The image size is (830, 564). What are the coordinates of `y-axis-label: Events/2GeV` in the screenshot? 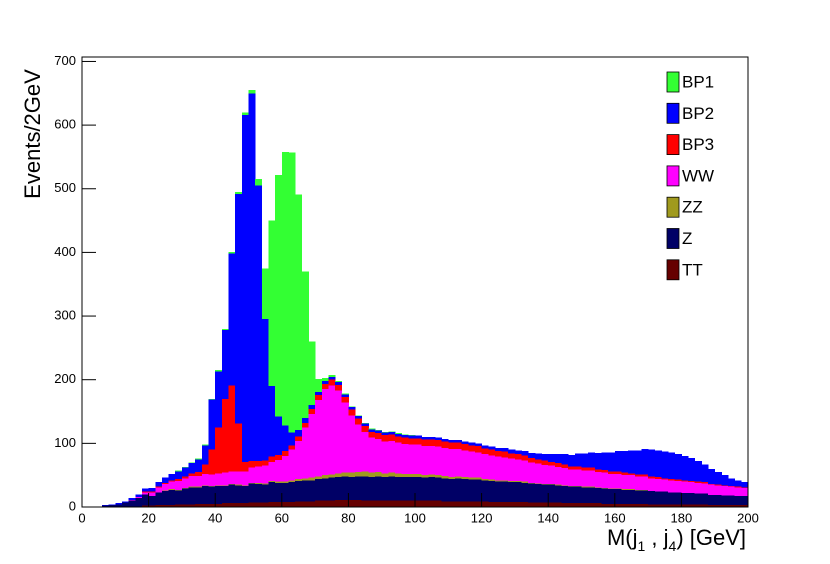 It's located at (32, 134).